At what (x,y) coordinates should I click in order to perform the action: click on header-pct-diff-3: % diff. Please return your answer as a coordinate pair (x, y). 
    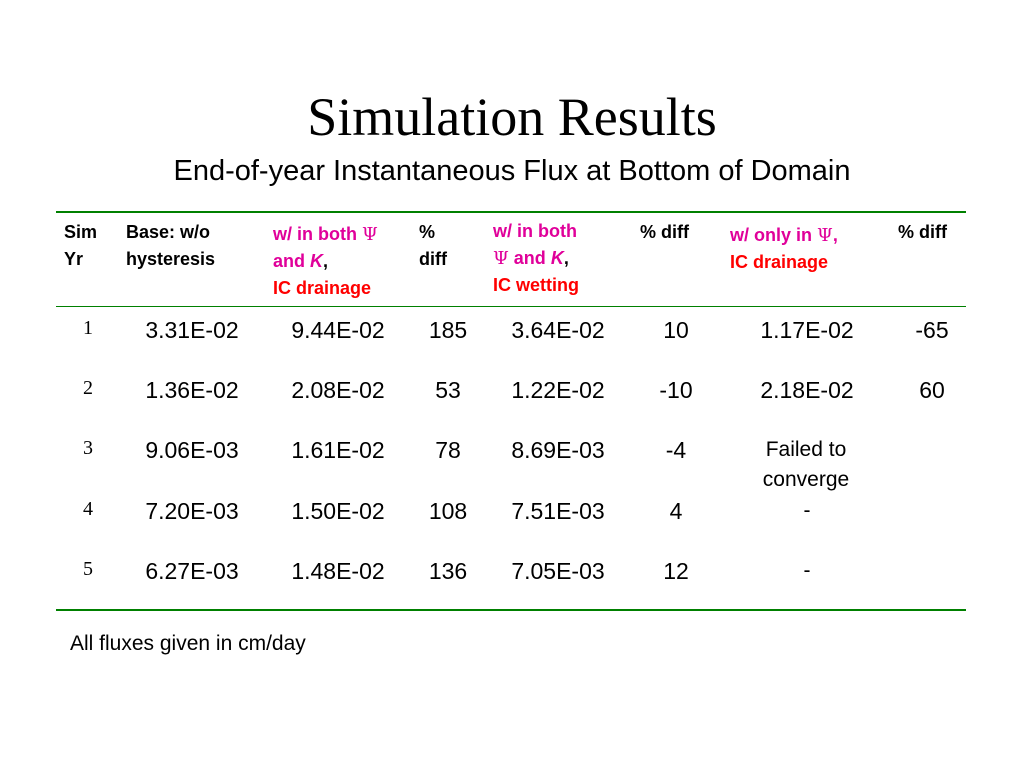
    Looking at the image, I should click on (922, 232).